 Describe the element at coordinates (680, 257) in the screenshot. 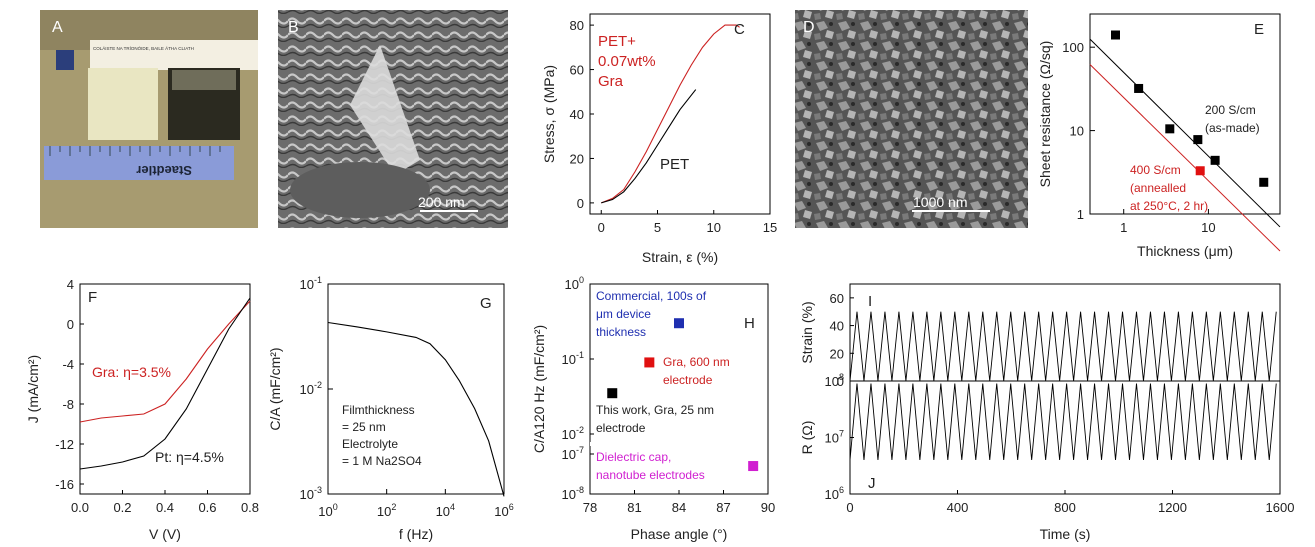

I see `c-xlabel: Strain, ε (%)` at that location.